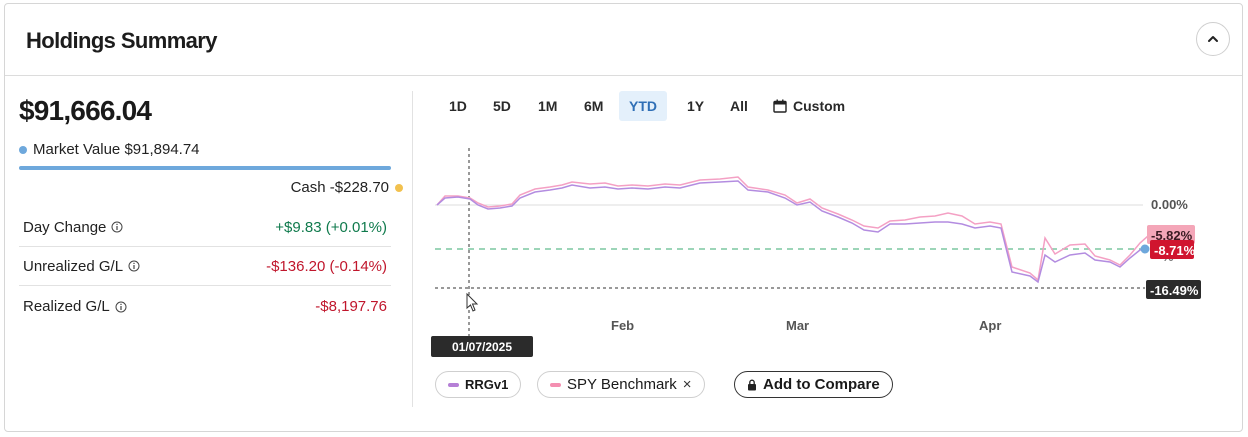 The image size is (1248, 437). What do you see at coordinates (77, 149) in the screenshot?
I see `market-value-label: Market Value` at bounding box center [77, 149].